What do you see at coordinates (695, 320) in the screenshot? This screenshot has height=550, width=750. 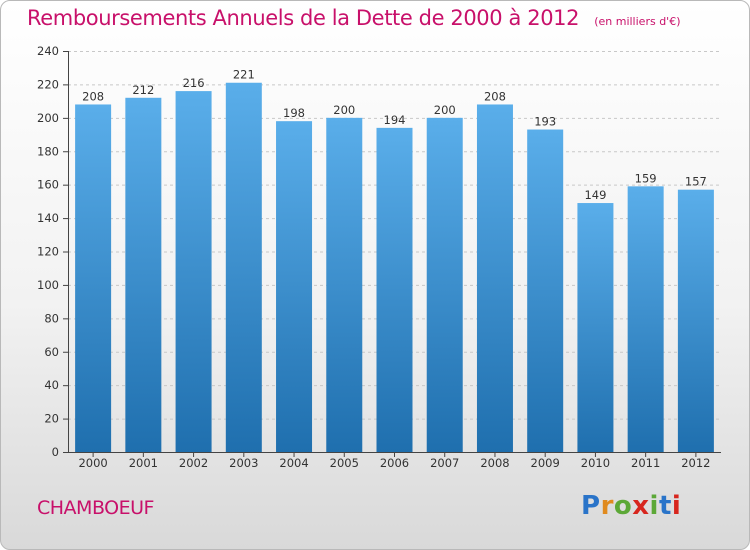 I see `bar-2012` at bounding box center [695, 320].